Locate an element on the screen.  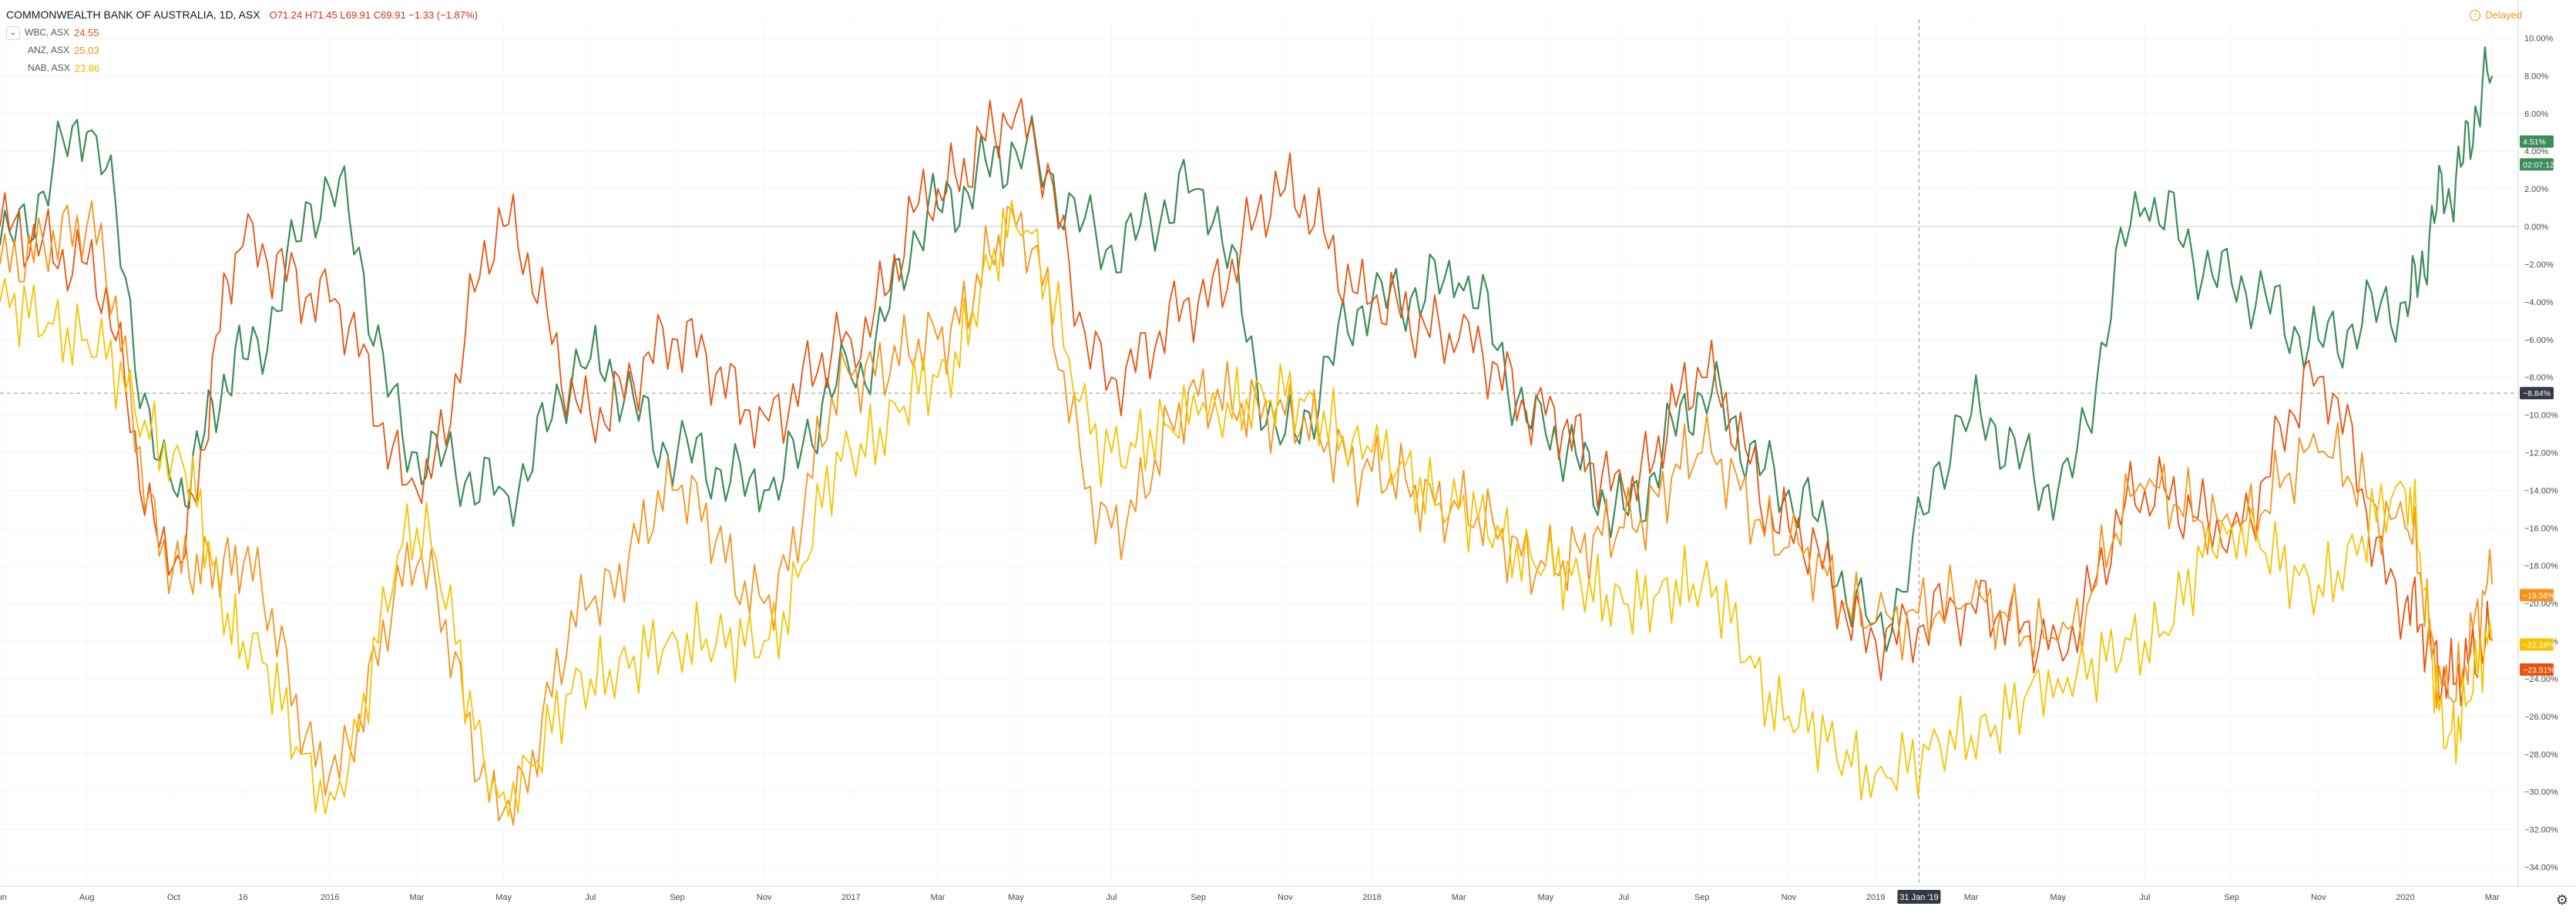
delayed-indicator: ! Delayed is located at coordinates (2496, 15).